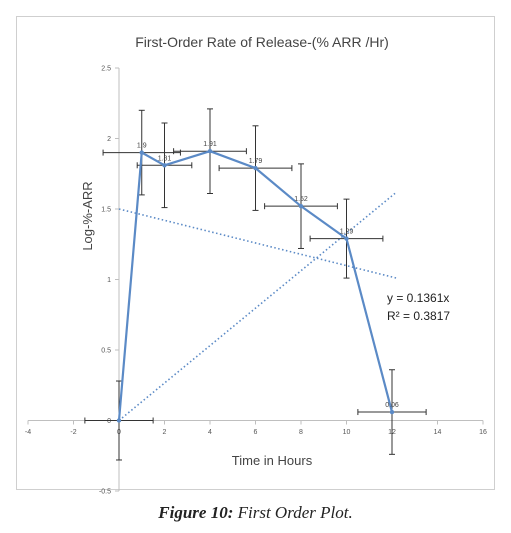 This screenshot has height=533, width=511. Describe the element at coordinates (262, 42) in the screenshot. I see `chart-title: First-Order Rate of Release-(% ARR /Hr)` at that location.